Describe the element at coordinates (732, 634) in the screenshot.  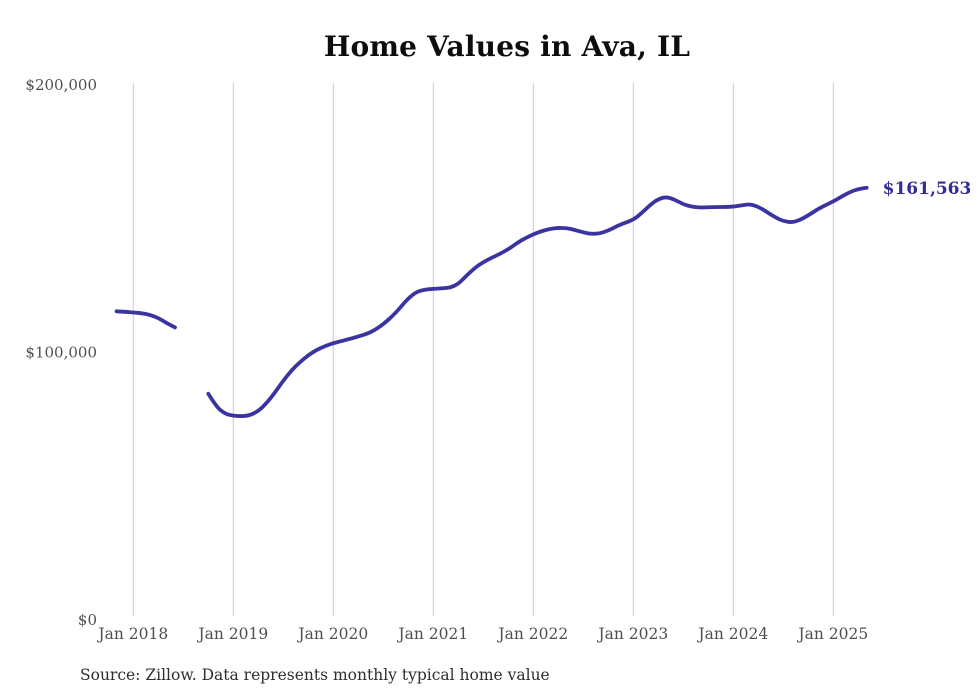
I see `x-tick-label: Jan 2024` at that location.